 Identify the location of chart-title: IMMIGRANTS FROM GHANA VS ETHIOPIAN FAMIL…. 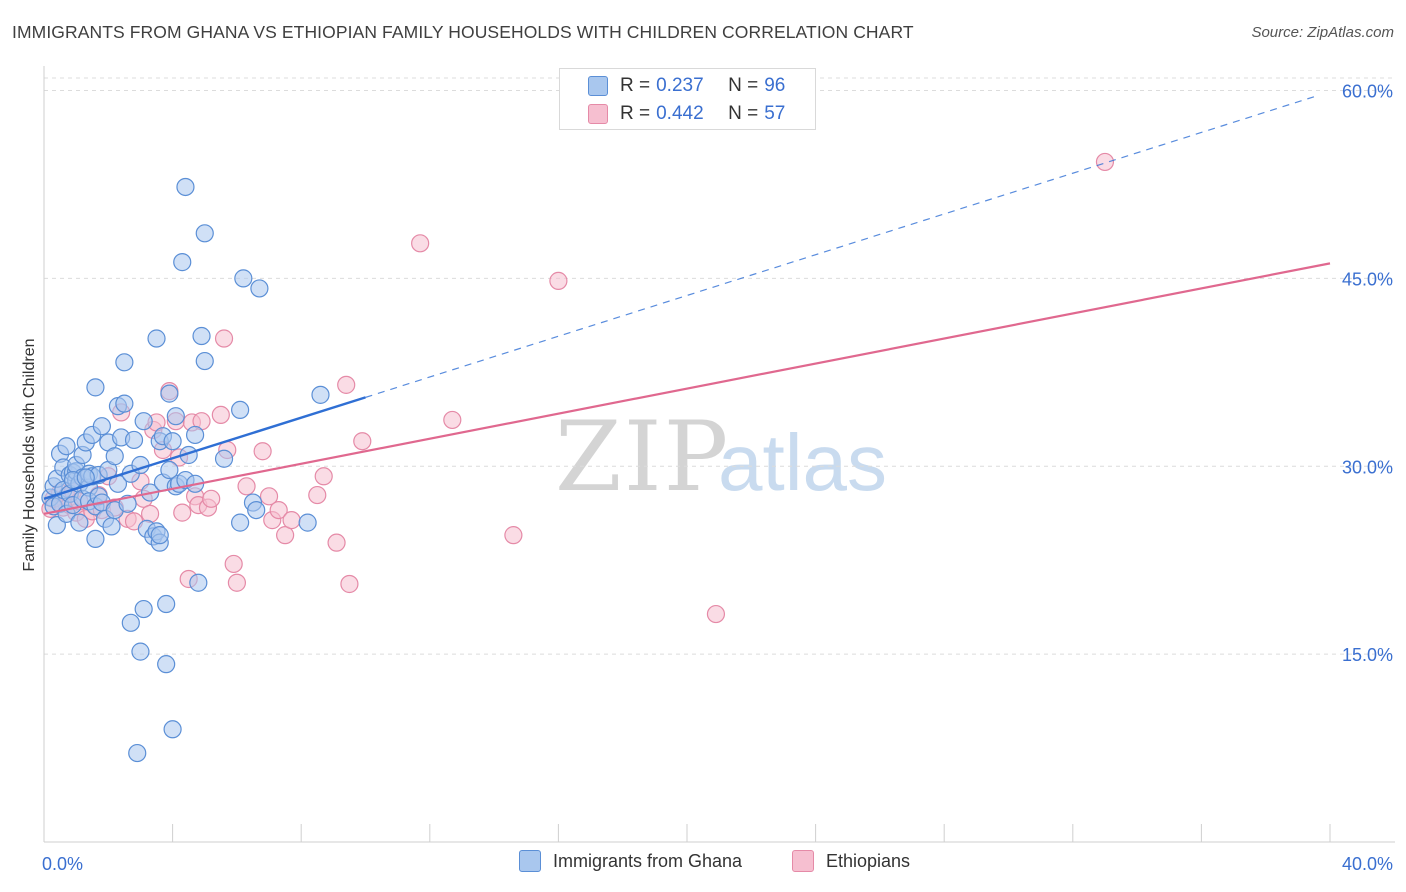
(463, 32).